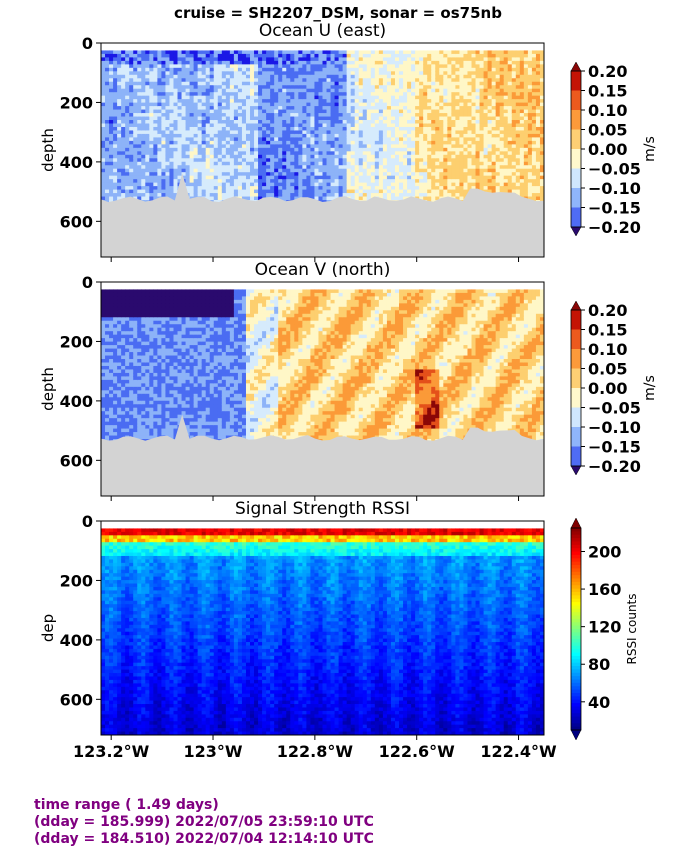  What do you see at coordinates (518, 751) in the screenshot?
I see `x-tick-label: 122.4°W` at bounding box center [518, 751].